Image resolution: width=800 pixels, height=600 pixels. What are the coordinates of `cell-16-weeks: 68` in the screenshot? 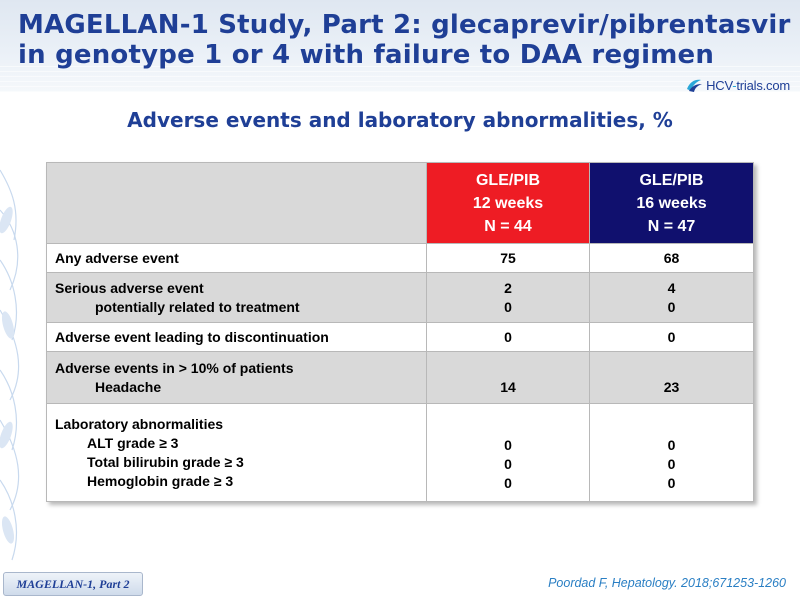 It's located at (671, 258).